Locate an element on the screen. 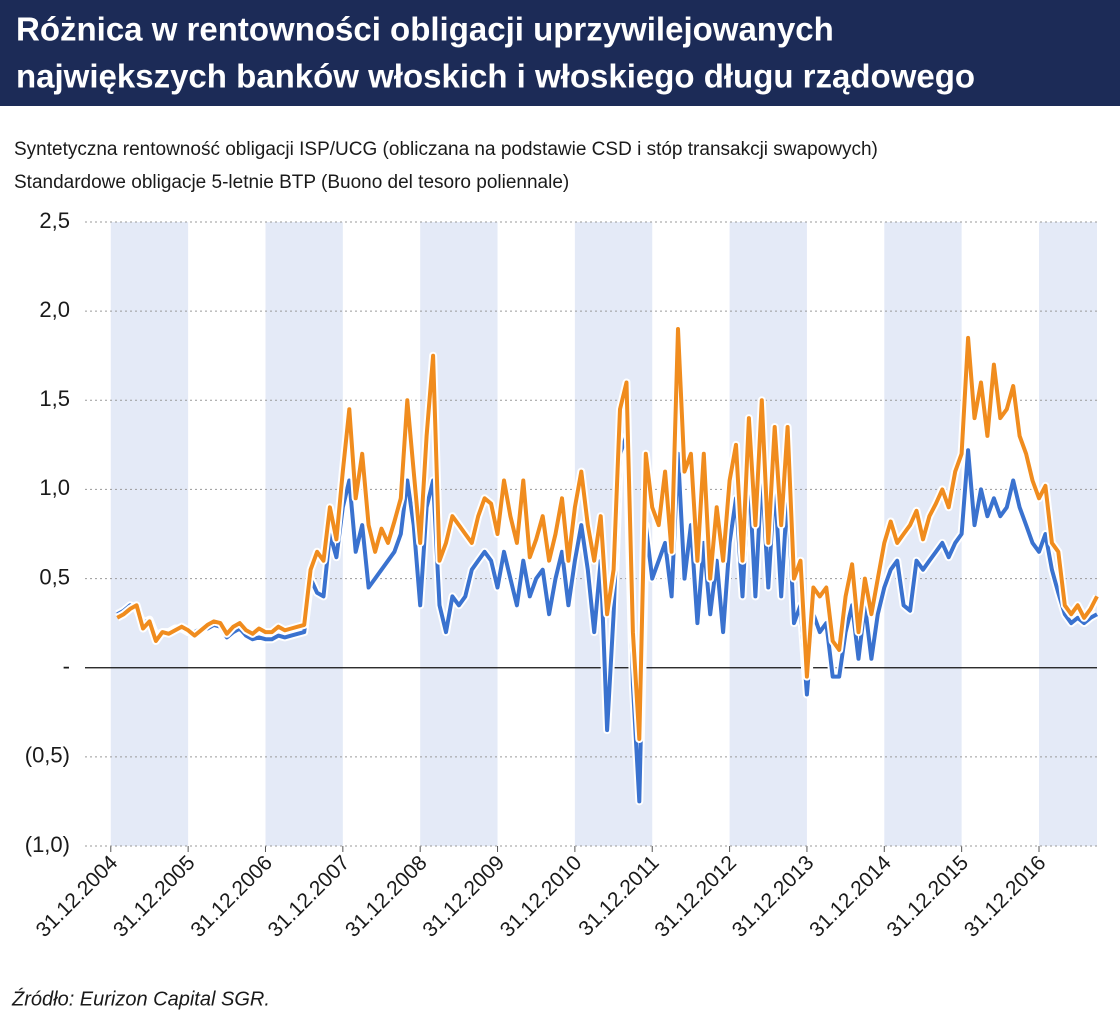 The height and width of the screenshot is (1021, 1120). y-tick-label: 1,0 is located at coordinates (54, 487).